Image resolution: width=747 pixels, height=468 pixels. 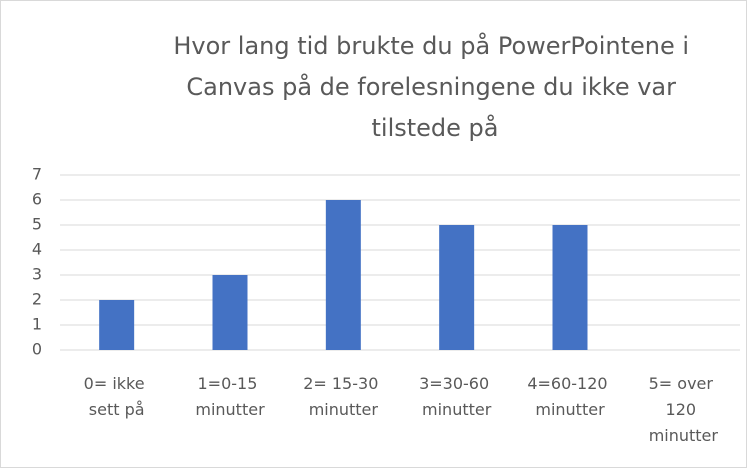 What do you see at coordinates (456, 396) in the screenshot?
I see `x-tick-label: 3=30-60 minutter` at bounding box center [456, 396].